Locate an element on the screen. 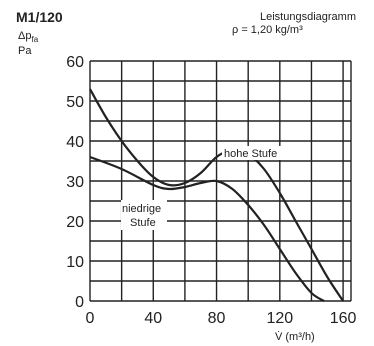 This screenshot has height=346, width=374. label-hohe-stufe: hohe Stufe is located at coordinates (252, 153).